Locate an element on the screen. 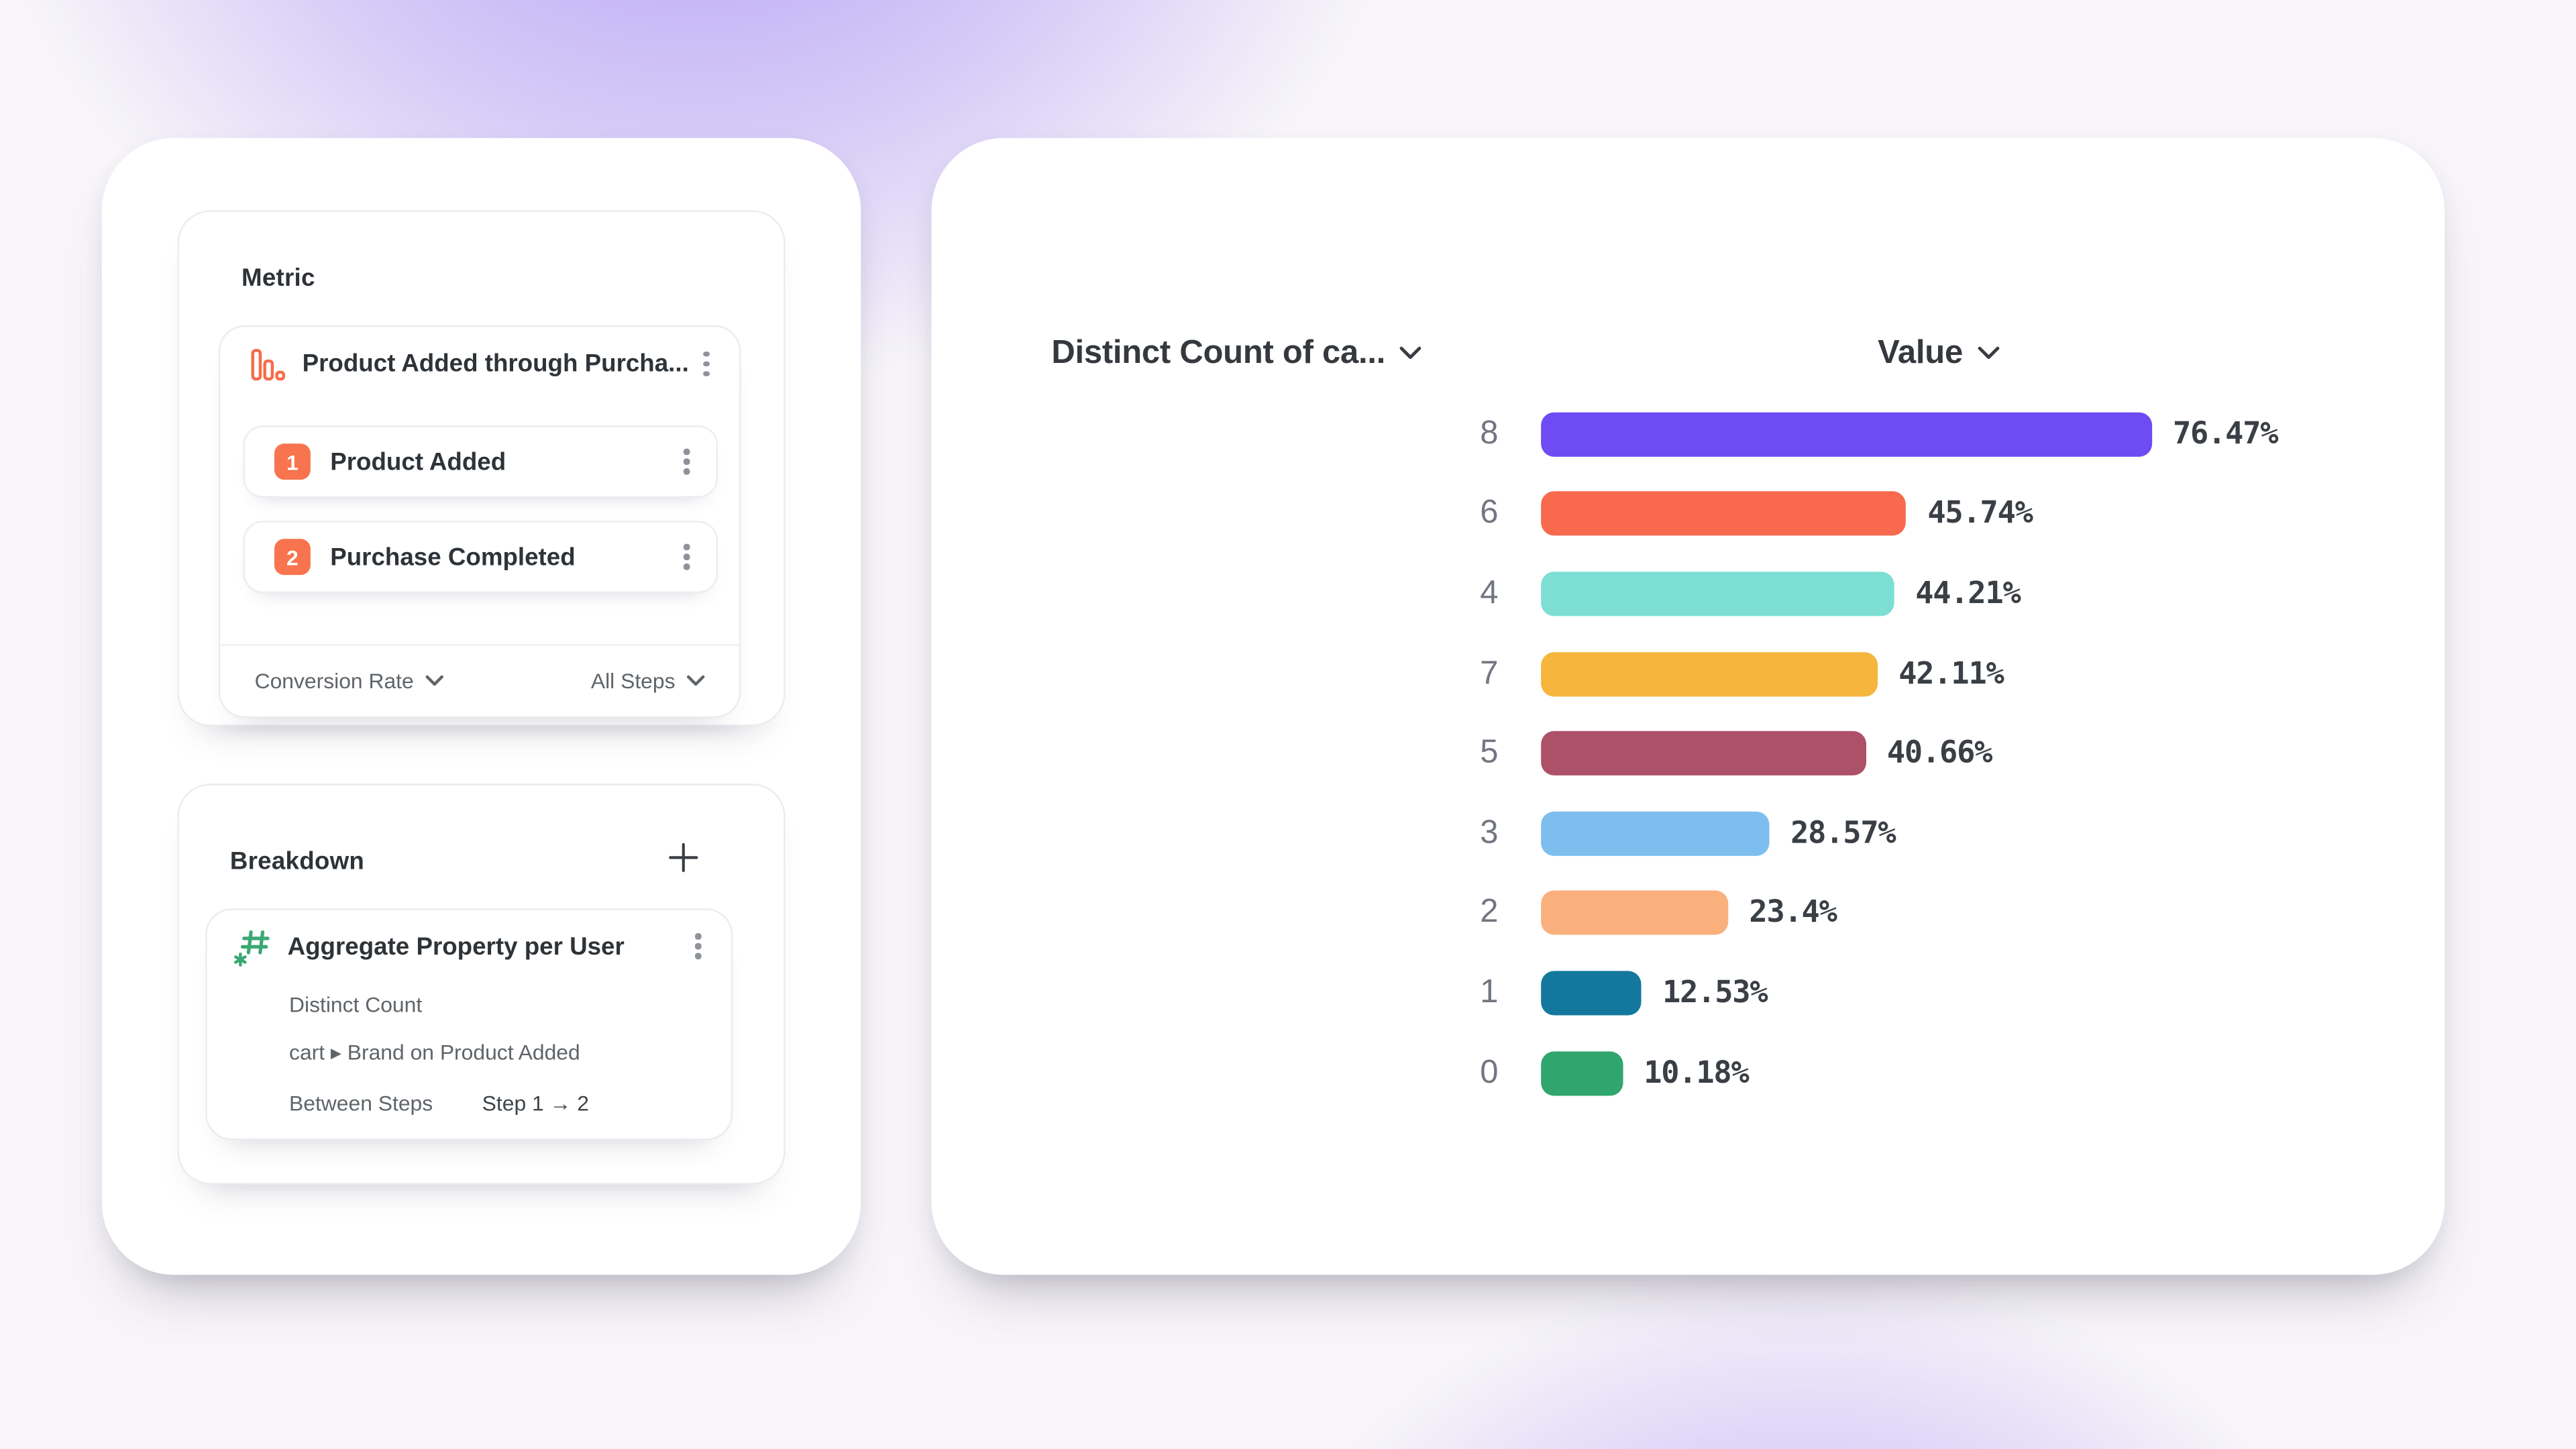  bar-chart-row: 1 12.53% is located at coordinates (1688, 993).